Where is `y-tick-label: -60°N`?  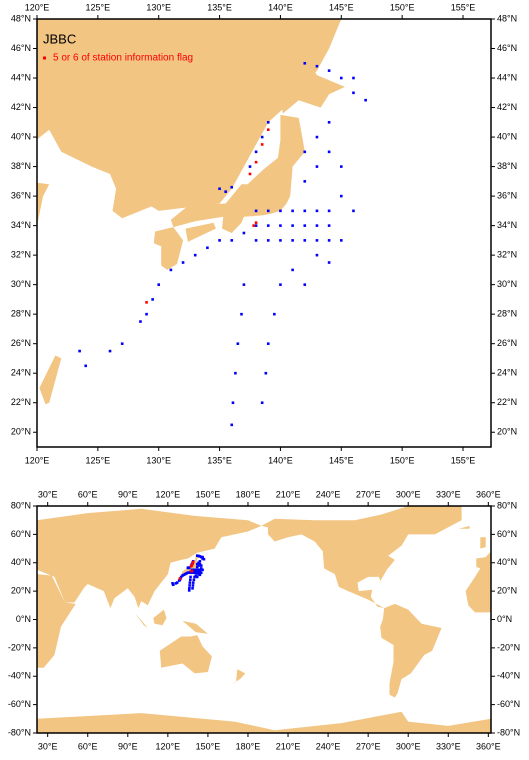
y-tick-label: -60°N is located at coordinates (508, 704).